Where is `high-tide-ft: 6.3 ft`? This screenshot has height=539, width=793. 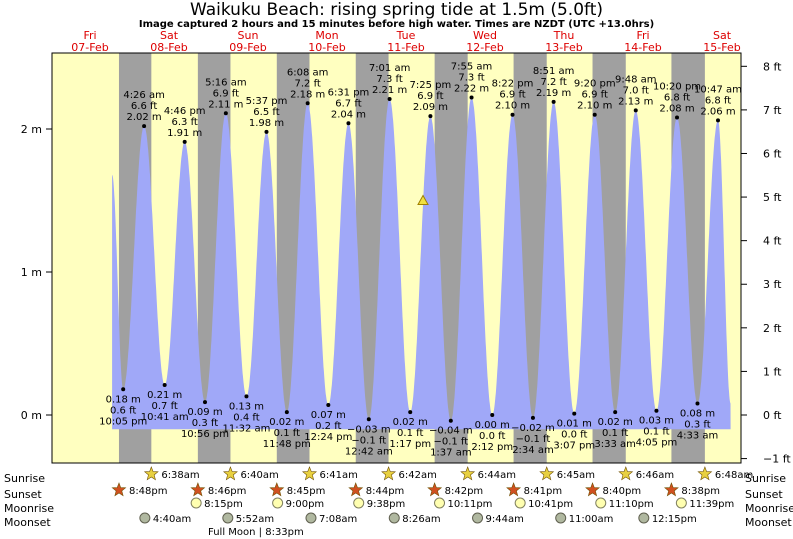
high-tide-ft: 6.3 ft is located at coordinates (185, 122).